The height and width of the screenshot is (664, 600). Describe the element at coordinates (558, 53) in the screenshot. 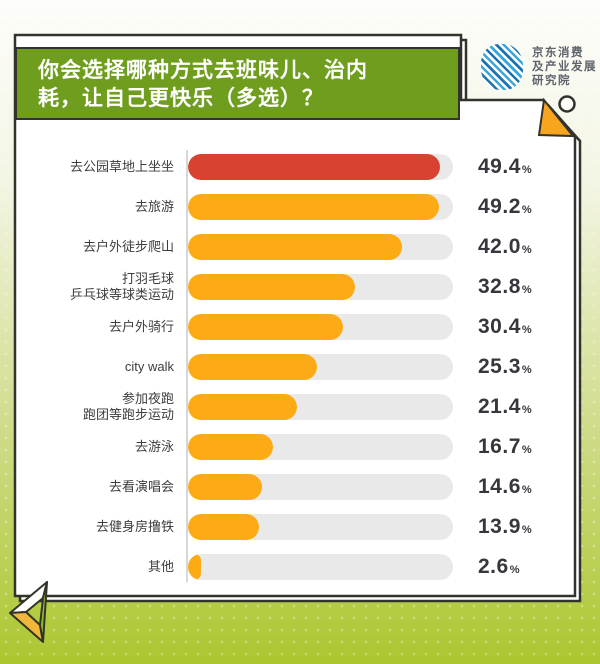

I see `logo-text-line1: 京东消费` at that location.